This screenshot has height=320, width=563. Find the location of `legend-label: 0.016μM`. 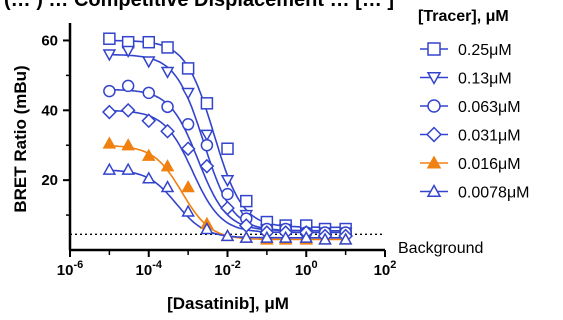

legend-label: 0.016μM is located at coordinates (489, 164).